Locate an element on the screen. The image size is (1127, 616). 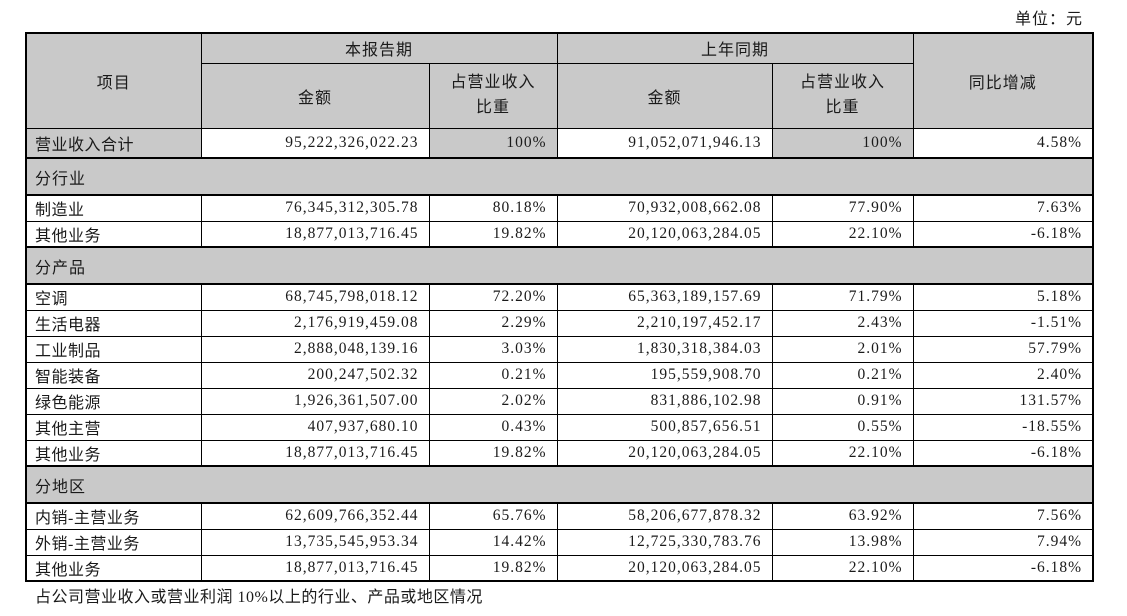
amount-prior-cell: 91,052,071,946.13 is located at coordinates (664, 143).